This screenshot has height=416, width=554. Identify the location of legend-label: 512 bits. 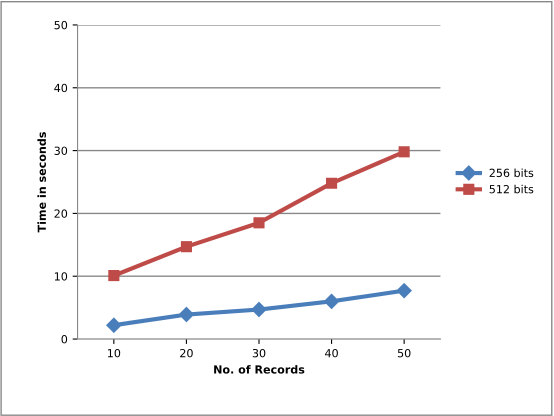
(512, 189).